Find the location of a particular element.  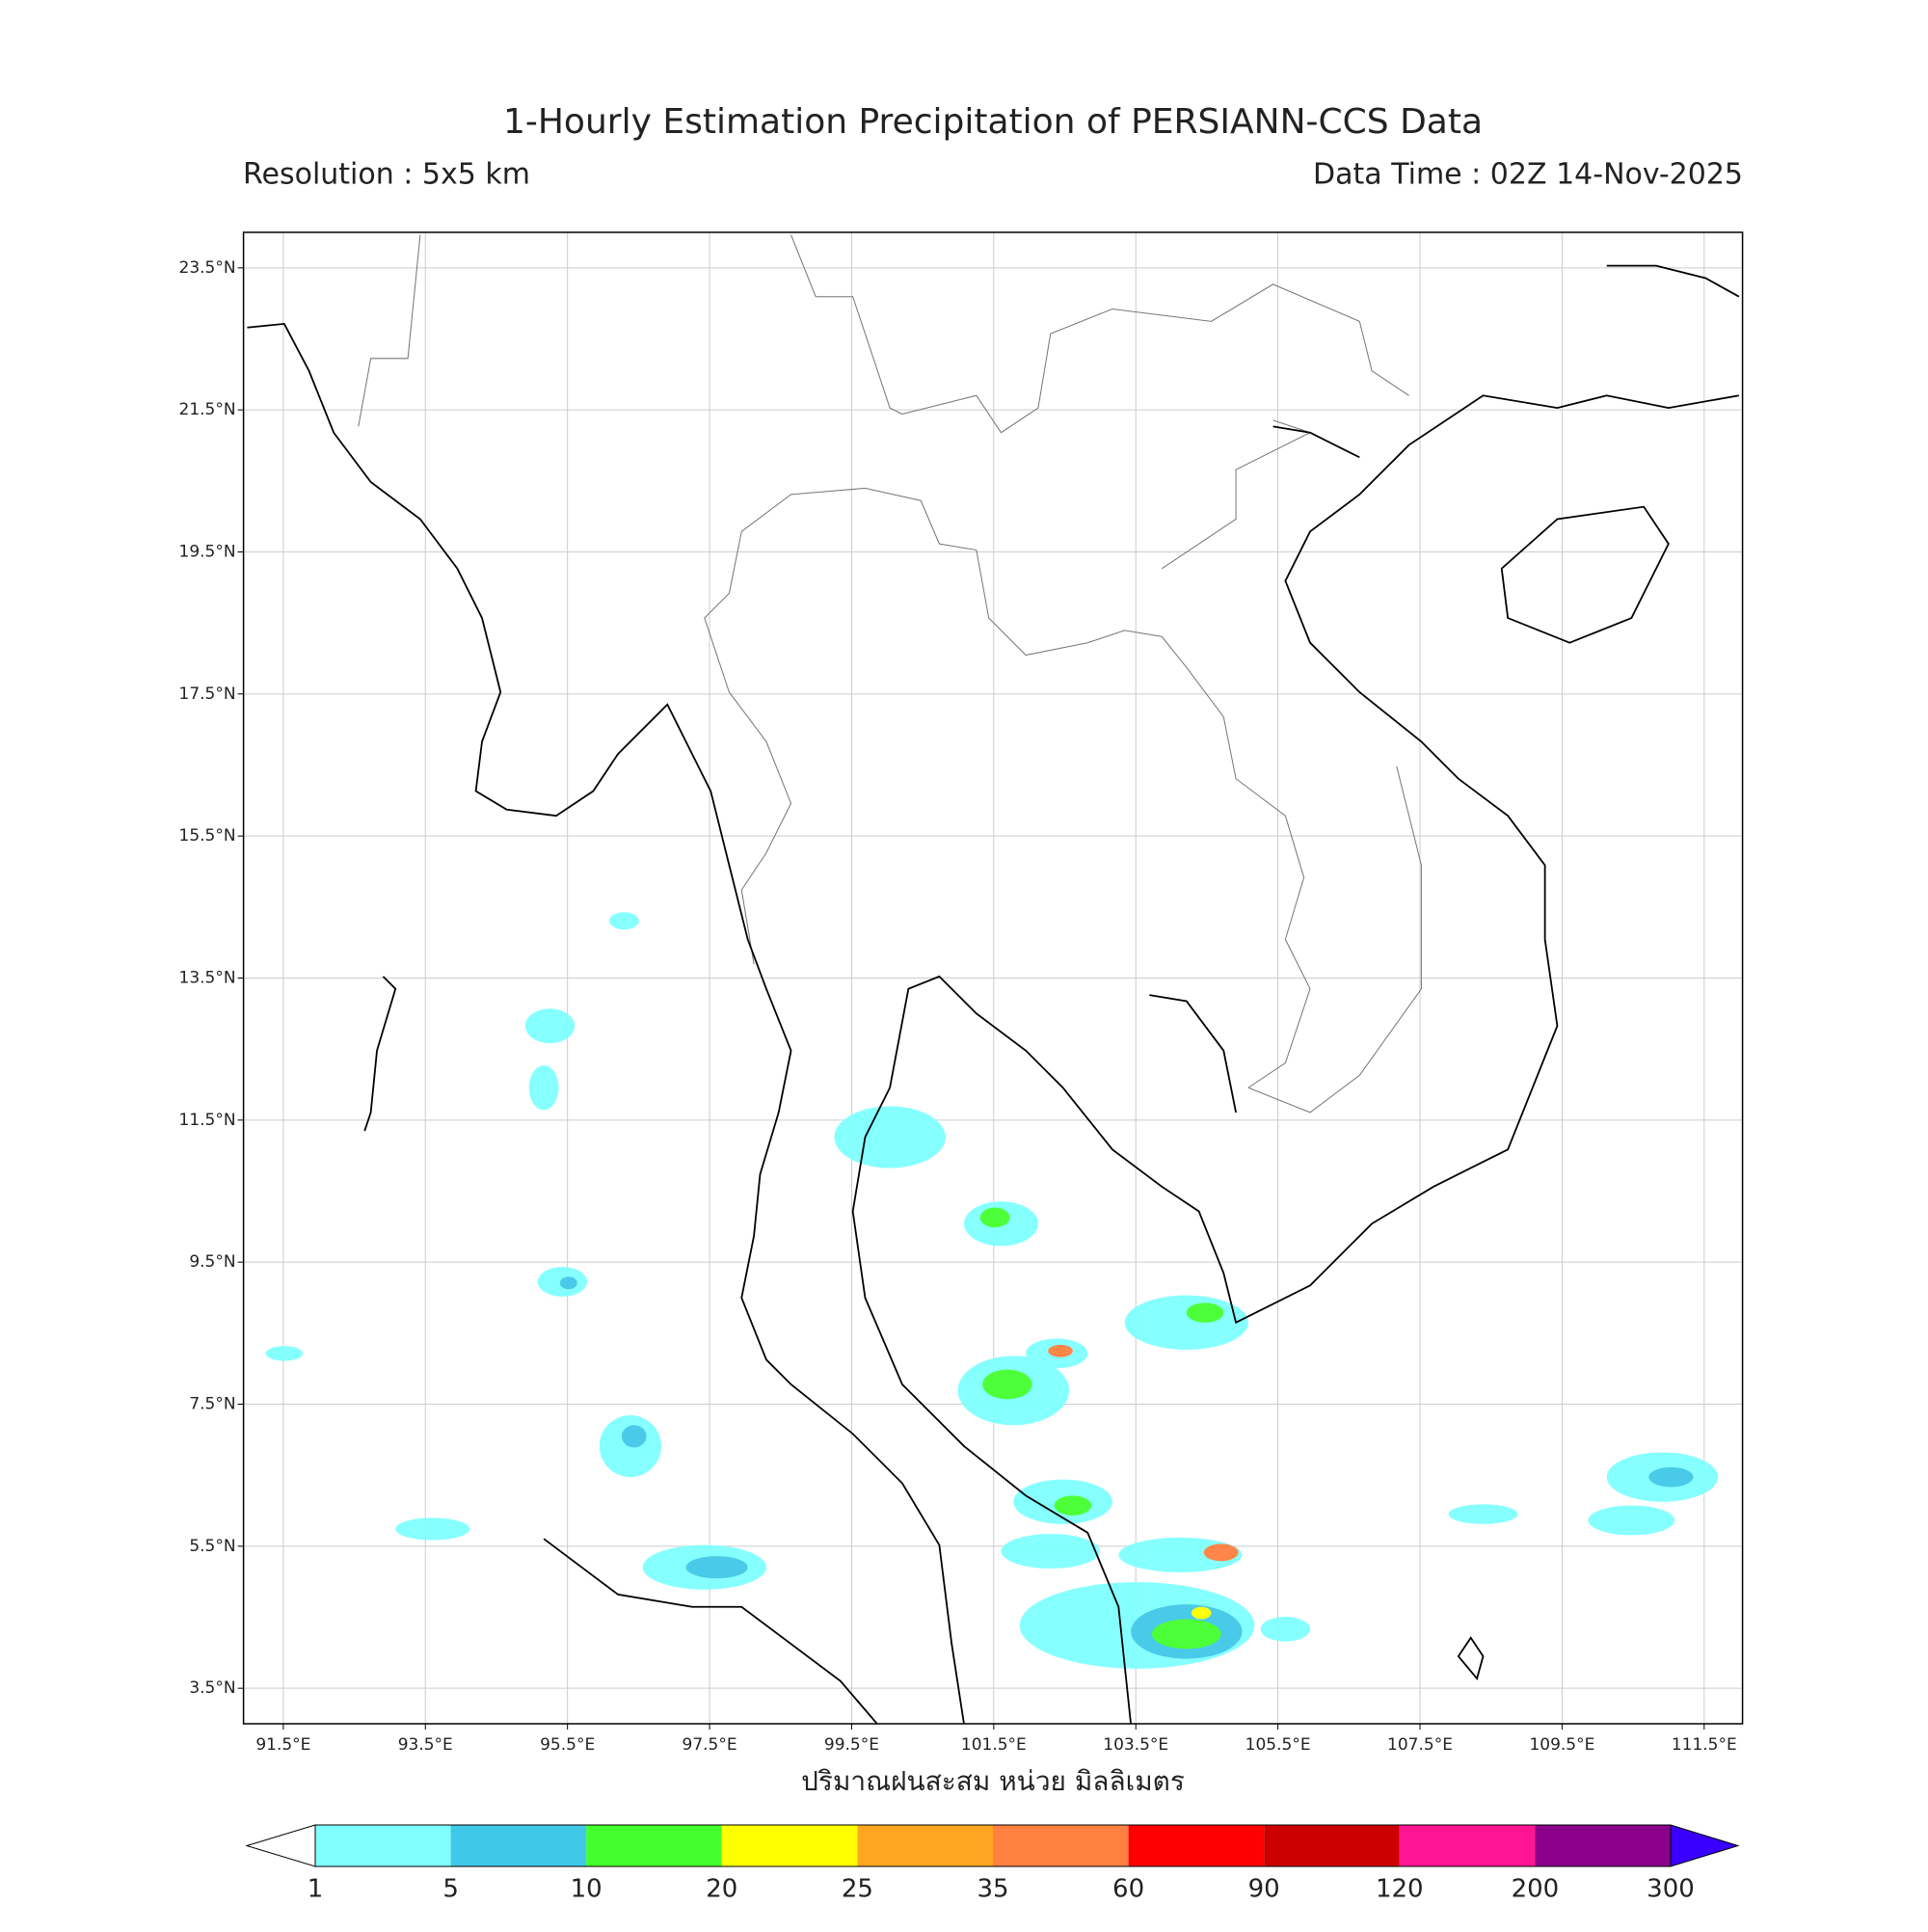

resolution: Resolution : 5x5 km is located at coordinates (387, 175).